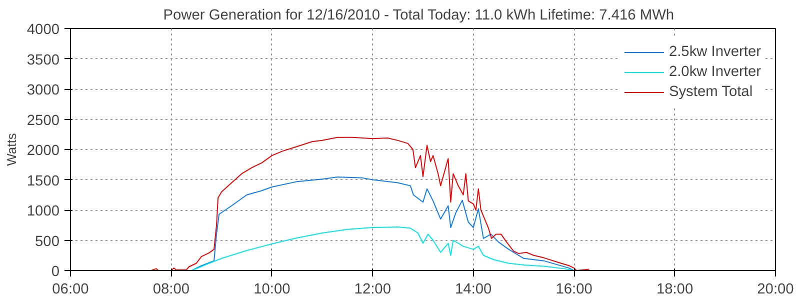  What do you see at coordinates (372, 290) in the screenshot?
I see `x-tick-label: 12:00` at bounding box center [372, 290].